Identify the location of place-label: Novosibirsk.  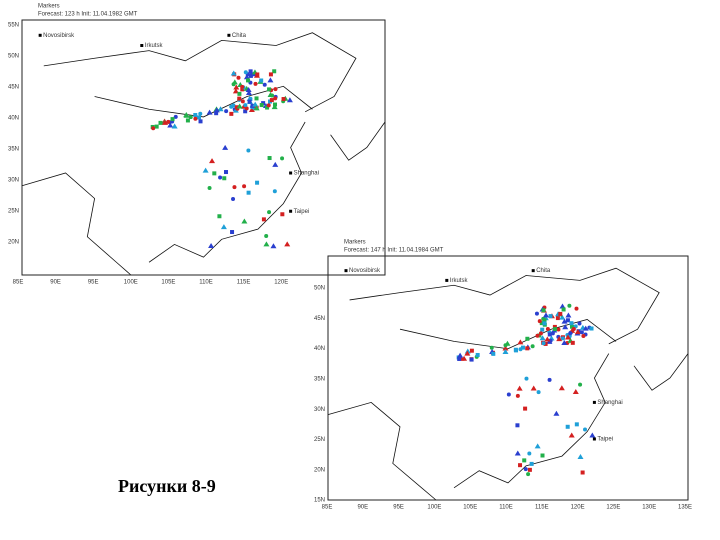
(365, 271).